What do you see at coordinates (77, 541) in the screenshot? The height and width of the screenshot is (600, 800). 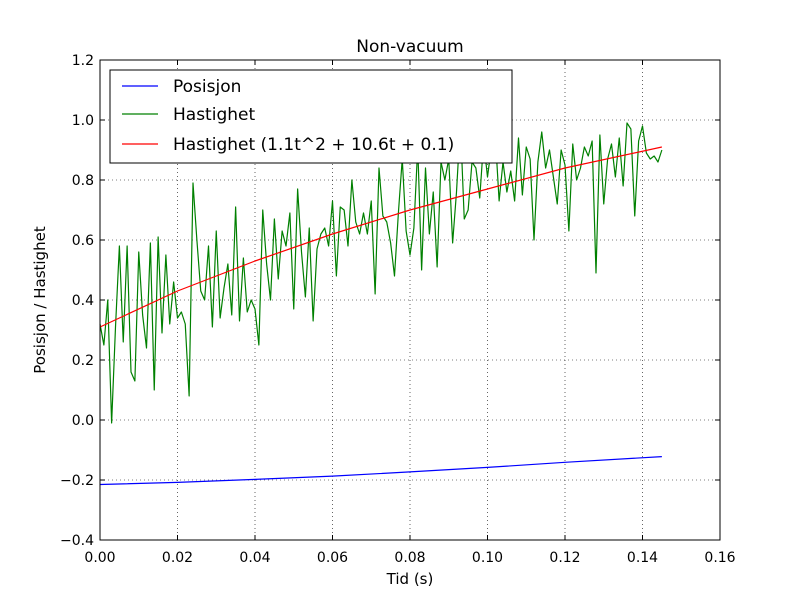 I see `y-tick-label: −0.4` at bounding box center [77, 541].